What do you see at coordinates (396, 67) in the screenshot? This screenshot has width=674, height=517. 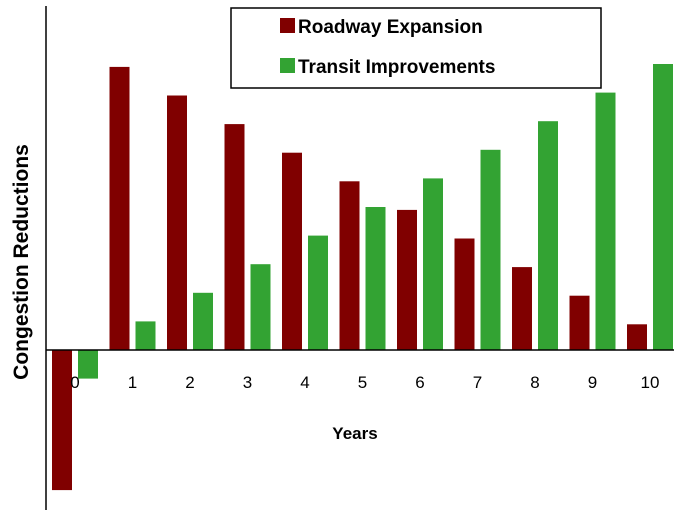 I see `legend-label-transit: Transit Improvements` at bounding box center [396, 67].